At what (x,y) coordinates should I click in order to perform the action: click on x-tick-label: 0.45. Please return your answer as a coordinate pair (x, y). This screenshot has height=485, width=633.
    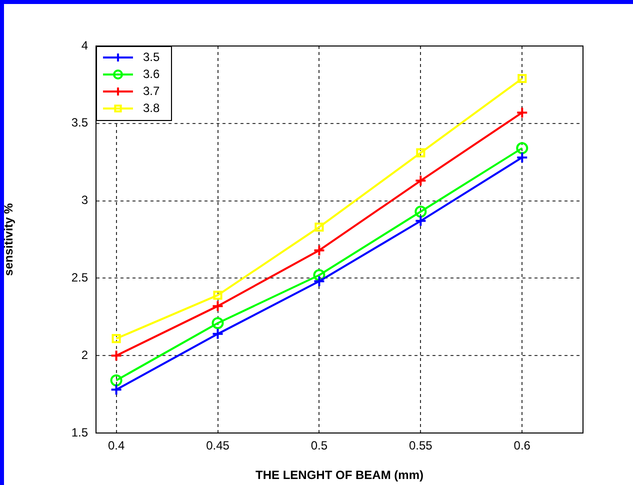
    Looking at the image, I should click on (218, 445).